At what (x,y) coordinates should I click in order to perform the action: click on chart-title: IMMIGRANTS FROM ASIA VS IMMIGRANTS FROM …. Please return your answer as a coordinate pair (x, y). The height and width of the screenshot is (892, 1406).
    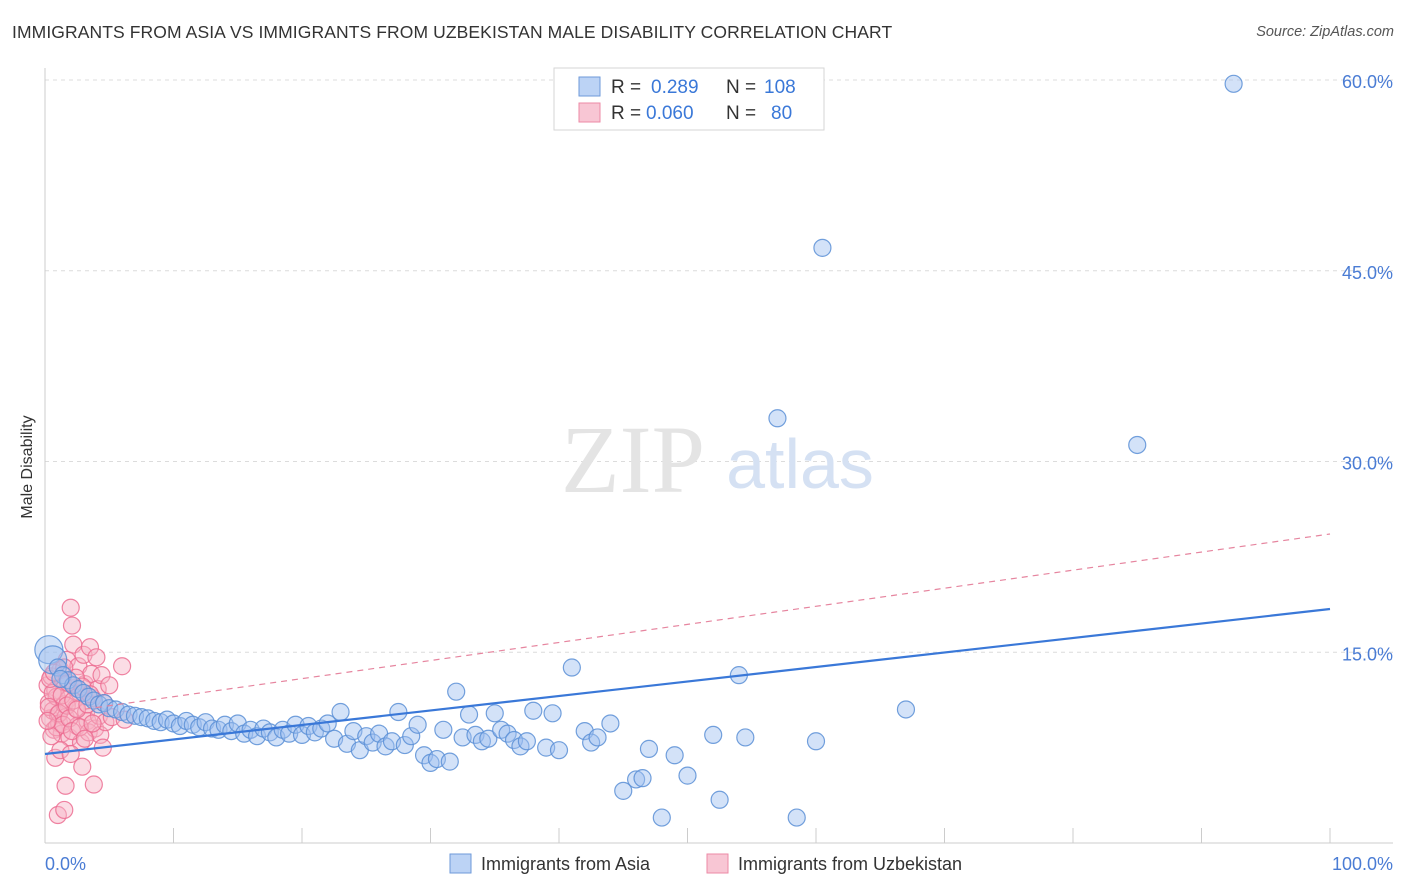
    Looking at the image, I should click on (452, 32).